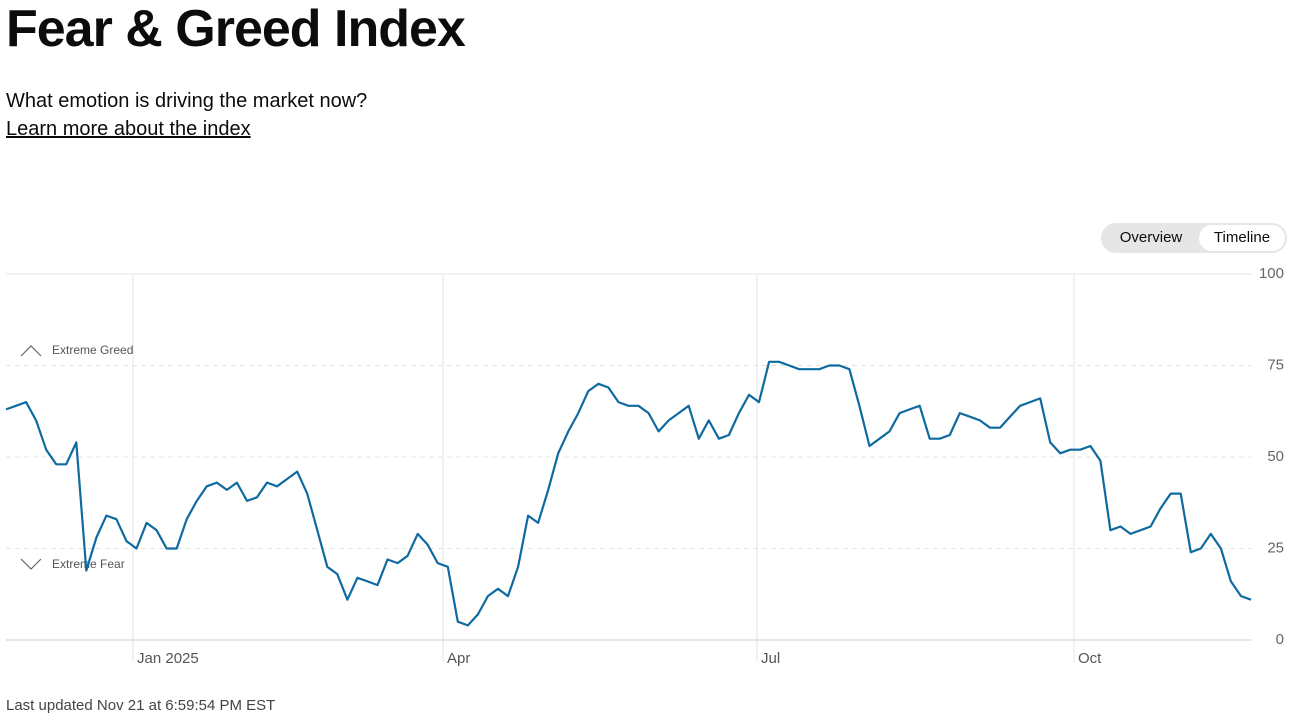 The height and width of the screenshot is (723, 1295). I want to click on fear-icon, so click(31, 564).